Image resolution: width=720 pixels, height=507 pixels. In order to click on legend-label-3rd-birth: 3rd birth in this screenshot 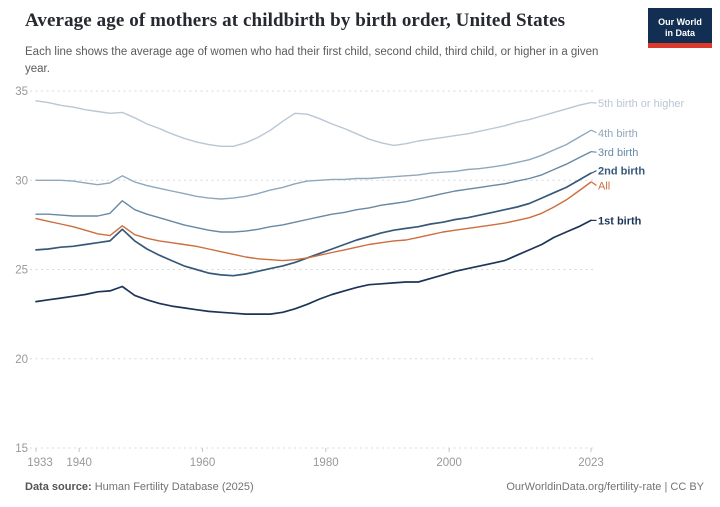, I will do `click(618, 153)`.